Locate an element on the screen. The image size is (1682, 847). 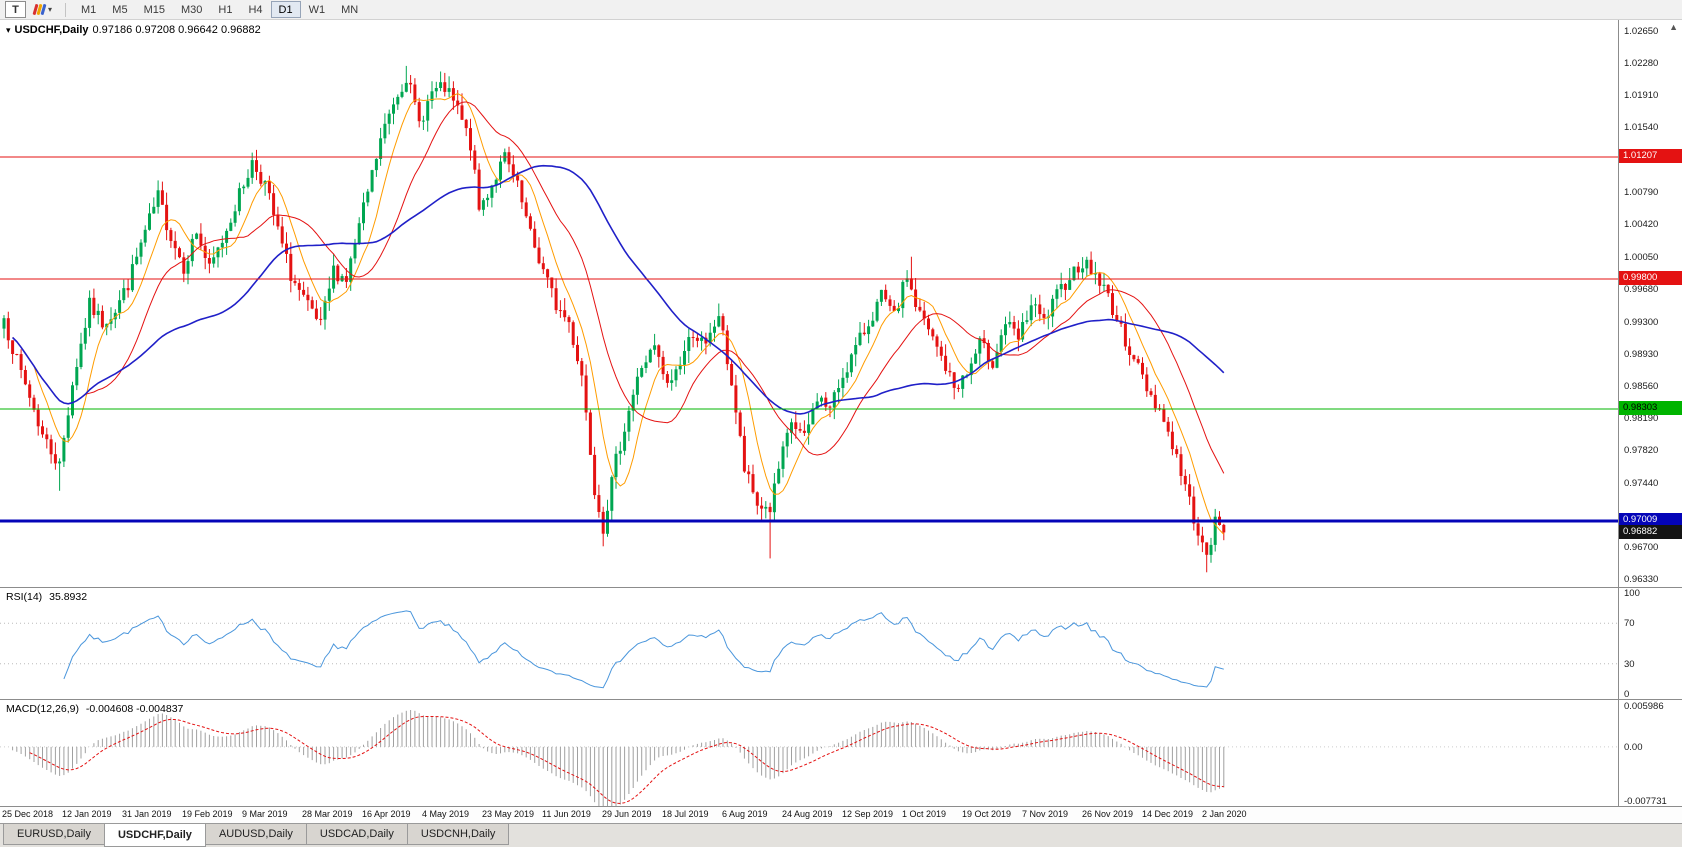
timeframe-m5: M5 is located at coordinates (119, 9).